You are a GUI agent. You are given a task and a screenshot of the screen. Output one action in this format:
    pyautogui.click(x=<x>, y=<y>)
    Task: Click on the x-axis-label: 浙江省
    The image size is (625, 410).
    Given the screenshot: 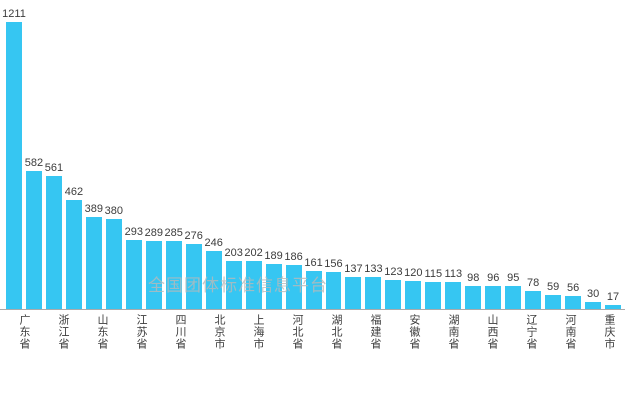 What is the action you would take?
    pyautogui.click(x=63, y=332)
    